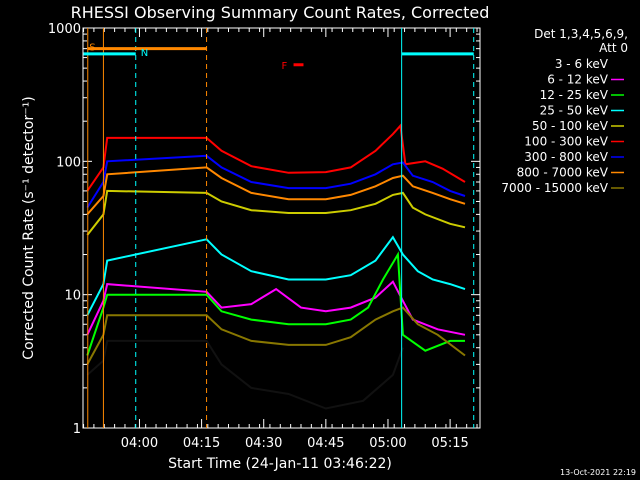 The height and width of the screenshot is (480, 640). I want to click on legend-entry-label: 7000 - 15000 keV, so click(554, 188).